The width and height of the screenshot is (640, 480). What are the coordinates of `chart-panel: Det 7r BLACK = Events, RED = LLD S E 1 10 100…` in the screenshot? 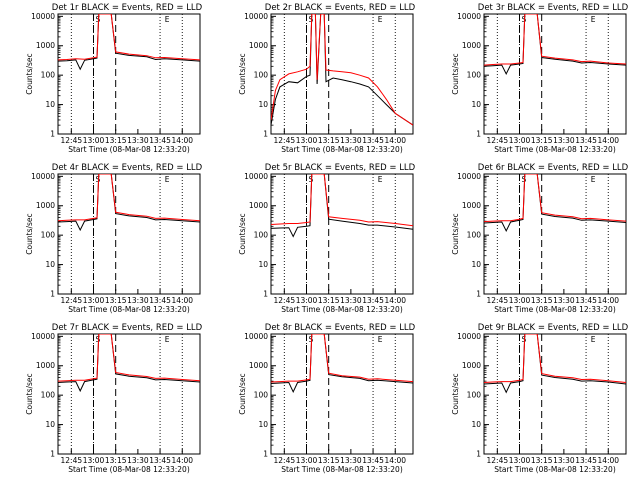 It's located at (106, 400).